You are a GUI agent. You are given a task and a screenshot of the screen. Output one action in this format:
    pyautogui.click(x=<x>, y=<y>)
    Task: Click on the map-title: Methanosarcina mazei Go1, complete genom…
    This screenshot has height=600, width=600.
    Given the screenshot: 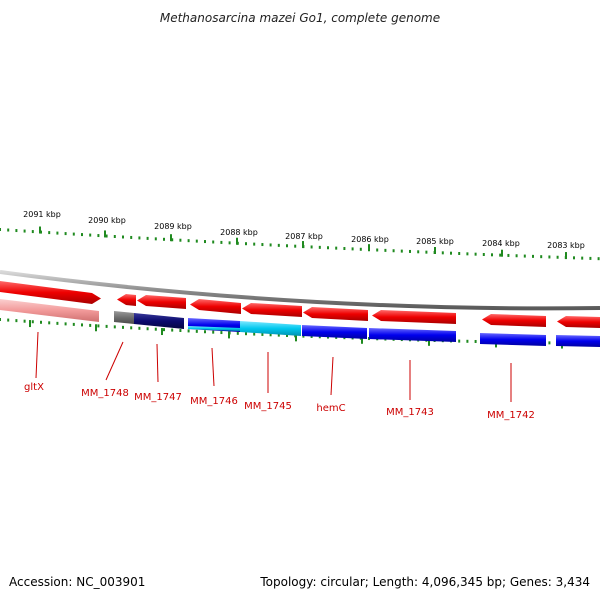 What is the action you would take?
    pyautogui.click(x=300, y=18)
    